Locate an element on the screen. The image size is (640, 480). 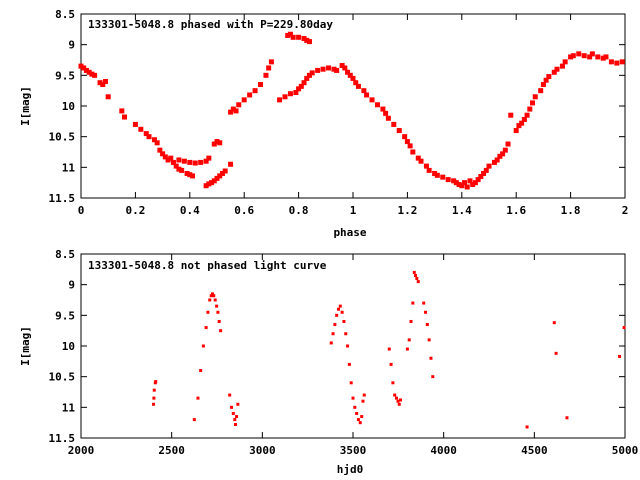
x-tick-label: 3000 is located at coordinates (262, 450).